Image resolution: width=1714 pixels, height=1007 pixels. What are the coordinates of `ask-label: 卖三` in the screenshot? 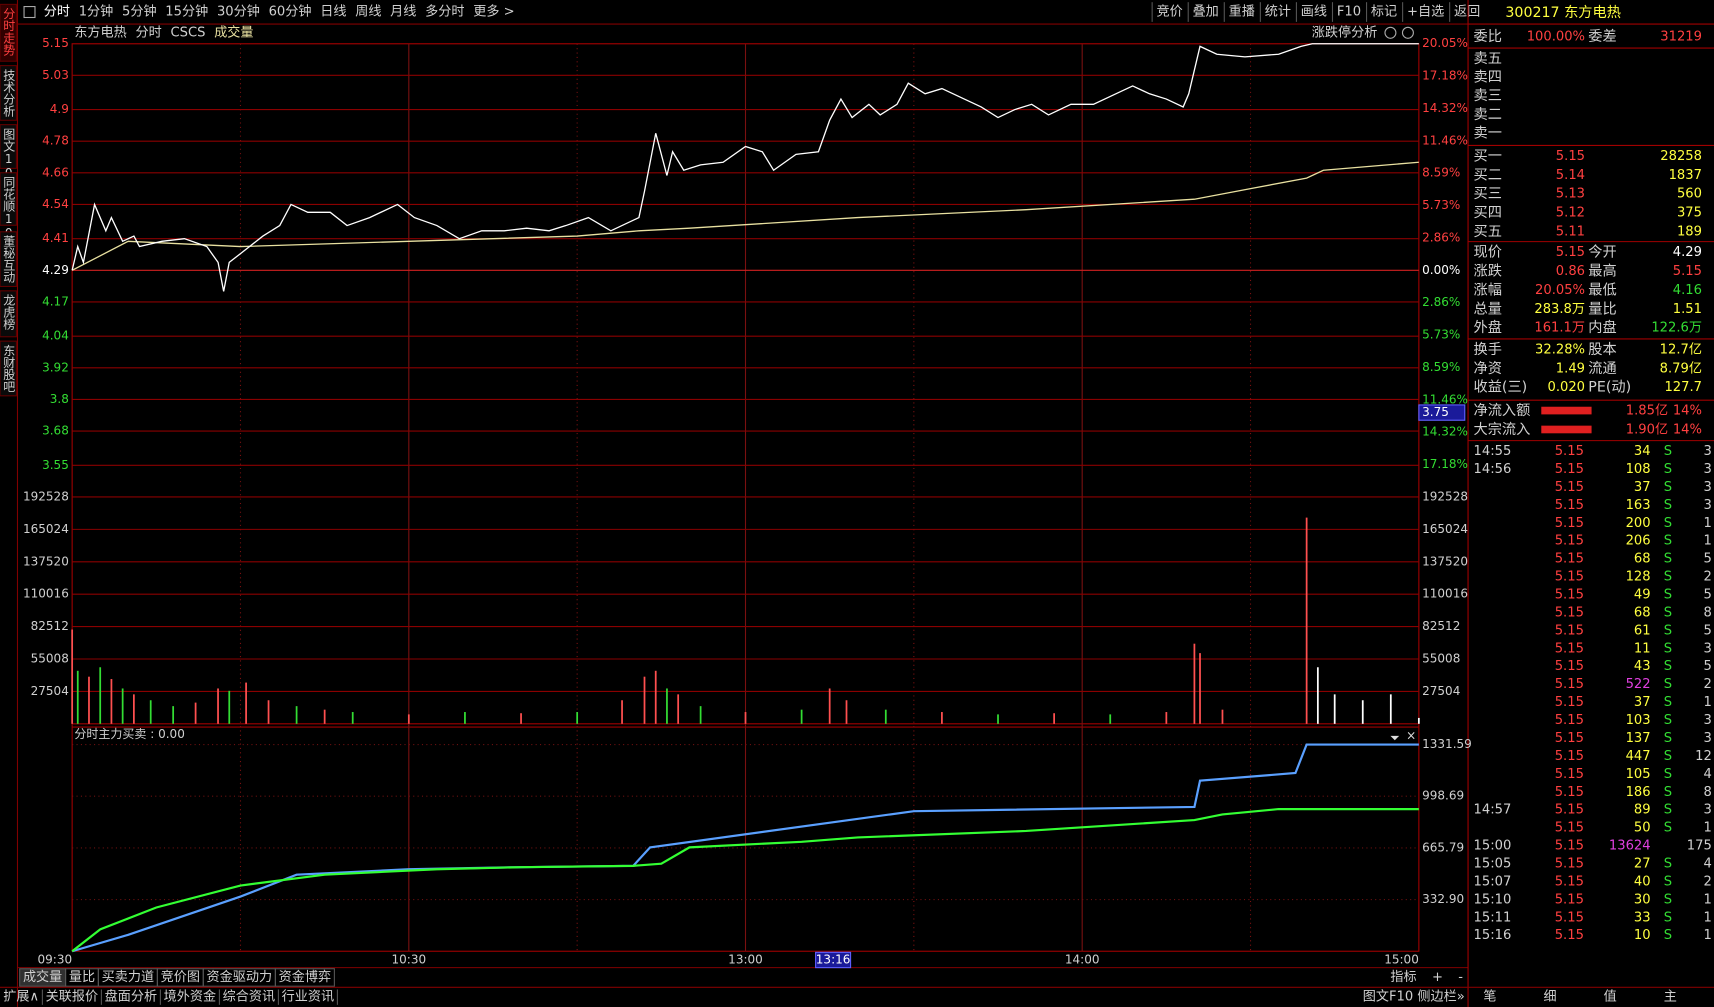 It's located at (1488, 95).